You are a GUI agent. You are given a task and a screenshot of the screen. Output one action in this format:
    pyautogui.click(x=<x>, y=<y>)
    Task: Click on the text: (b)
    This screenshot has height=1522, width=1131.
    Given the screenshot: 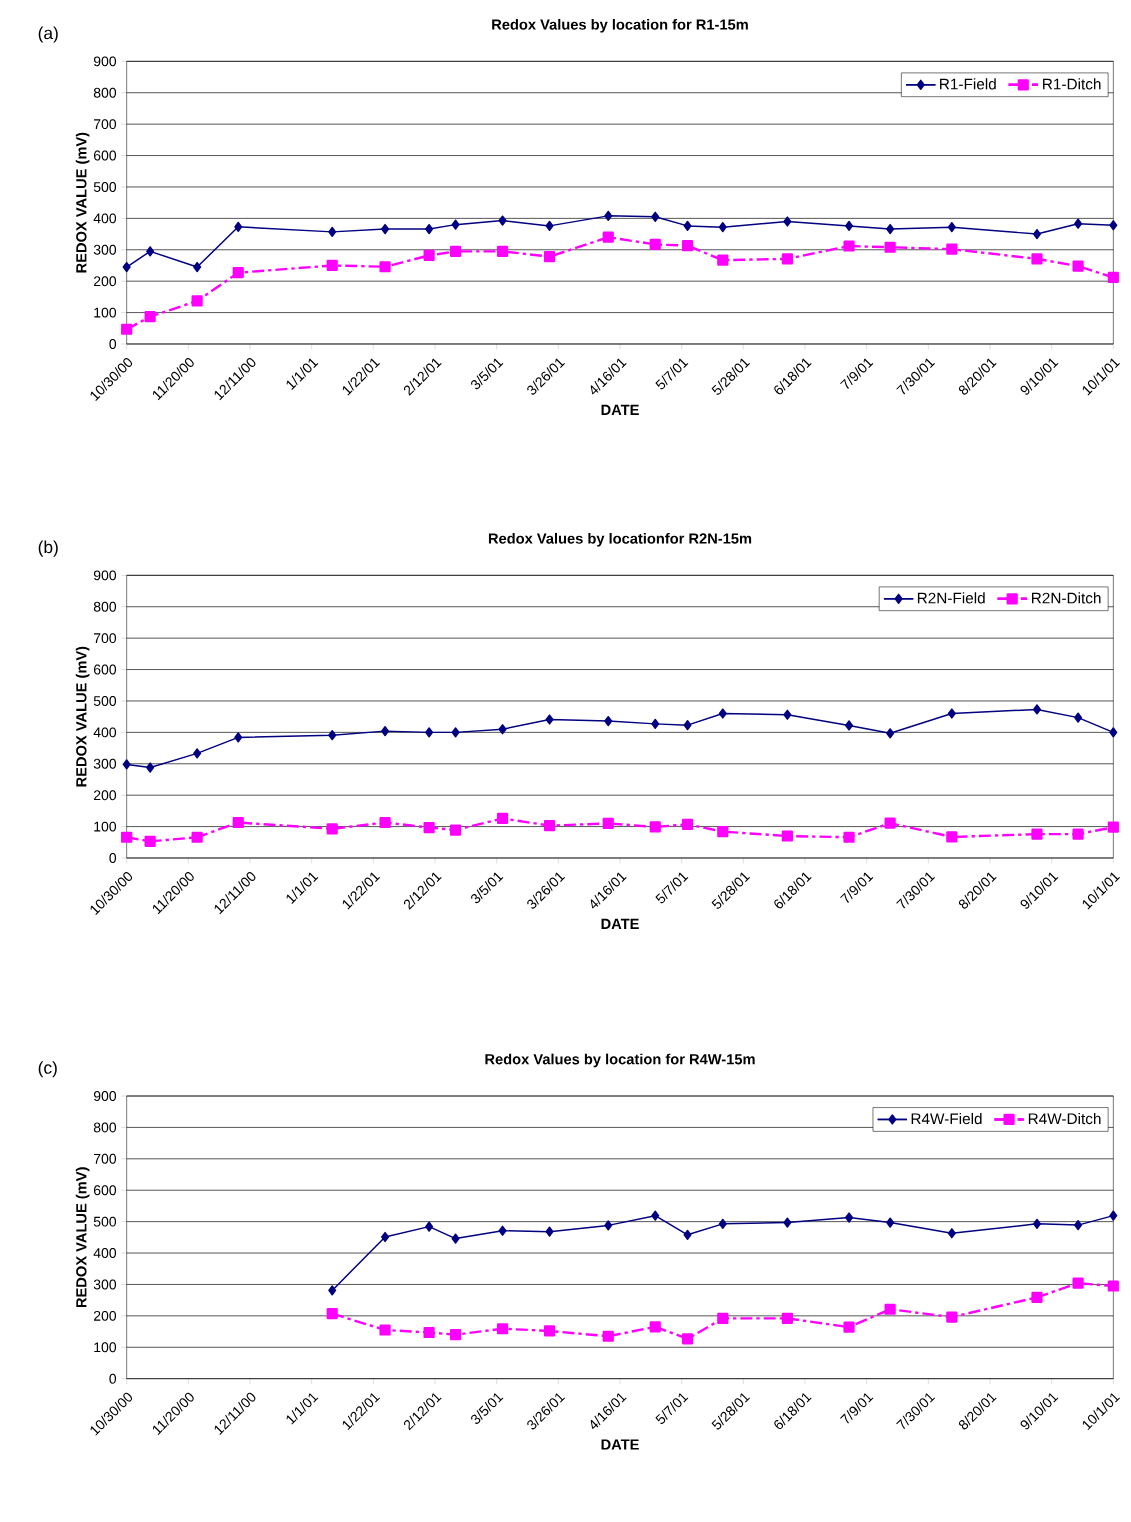 What is the action you would take?
    pyautogui.click(x=48, y=548)
    